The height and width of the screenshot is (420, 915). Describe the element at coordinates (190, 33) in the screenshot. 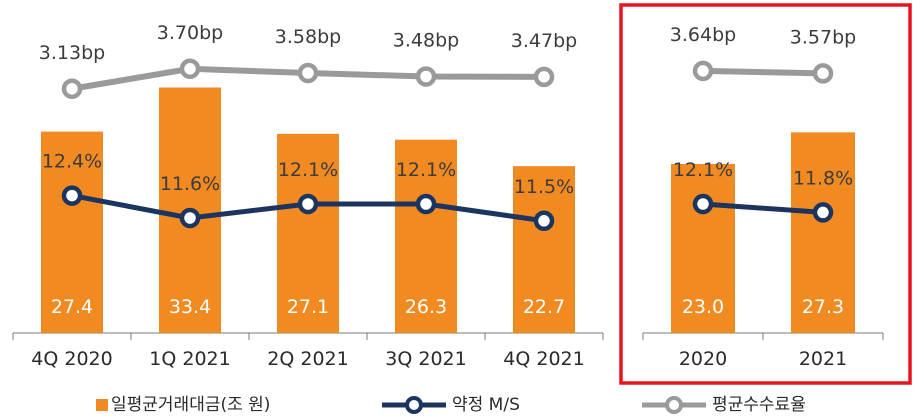

I see `fee-rate-label: 3.70bp` at that location.